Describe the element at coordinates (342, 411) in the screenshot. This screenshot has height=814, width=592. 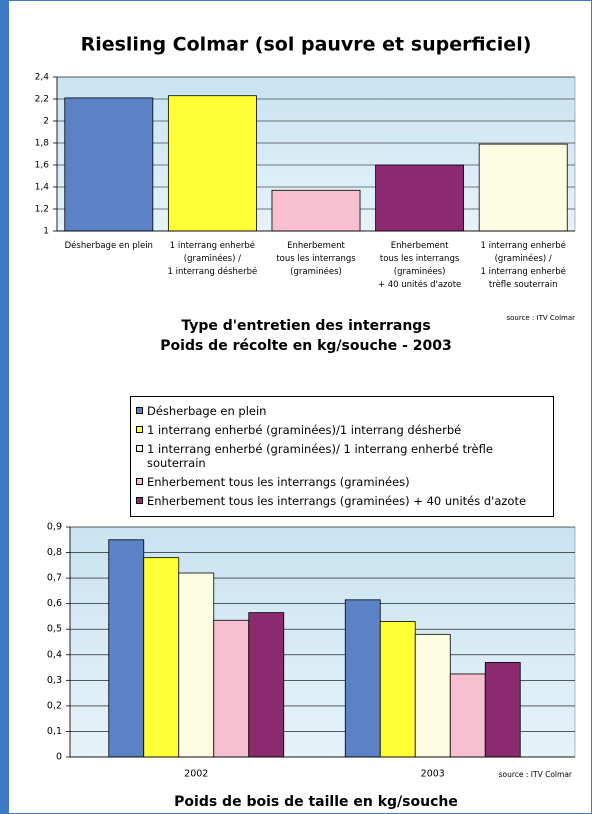
I see `legend-item: Désherbage en plein` at that location.